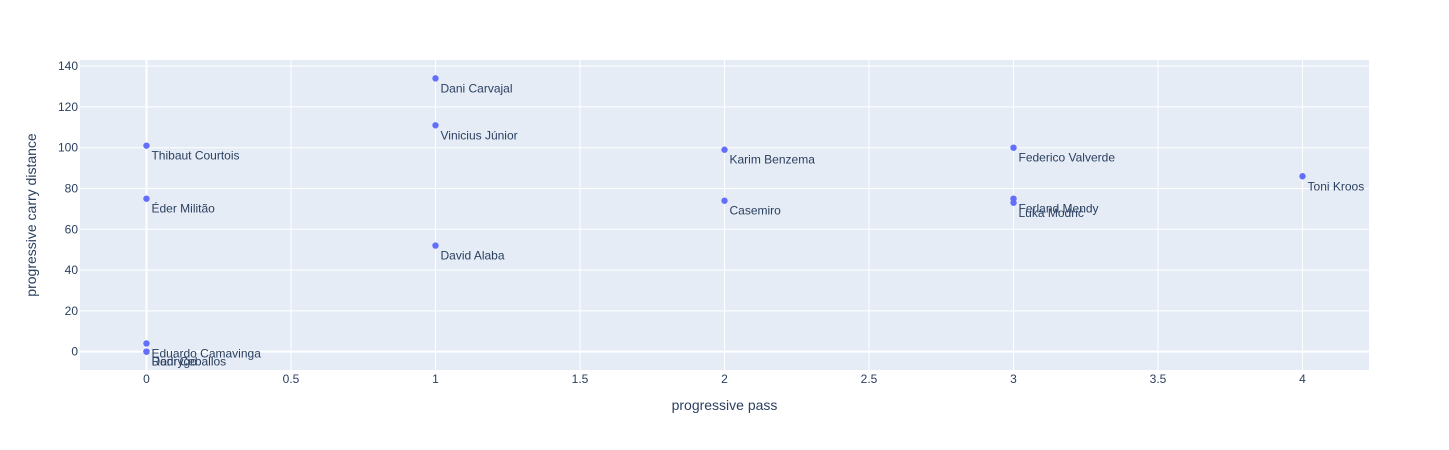 The image size is (1449, 450). I want to click on x-tick-label: 0, so click(146, 379).